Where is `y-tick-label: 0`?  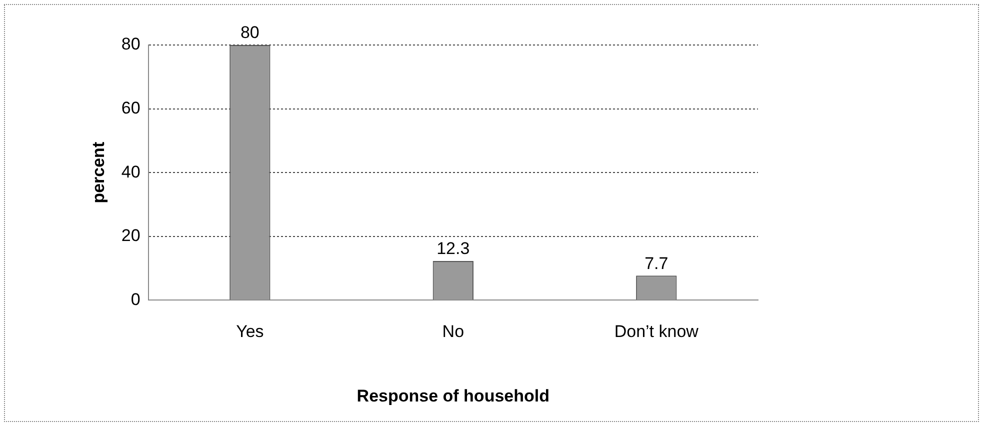
y-tick-label: 0 is located at coordinates (135, 299).